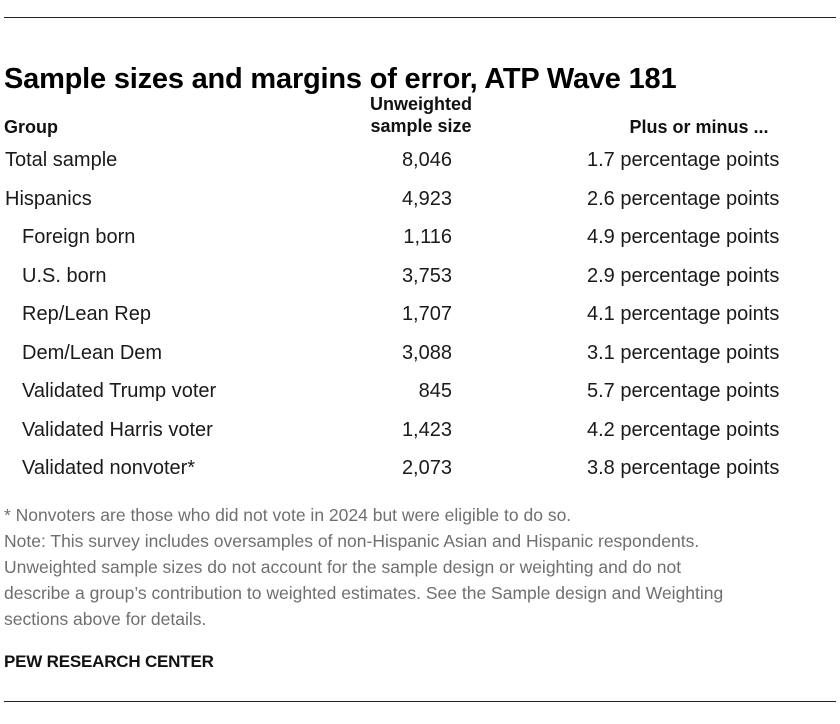  Describe the element at coordinates (48, 198) in the screenshot. I see `row-group-label: Hispanics` at that location.